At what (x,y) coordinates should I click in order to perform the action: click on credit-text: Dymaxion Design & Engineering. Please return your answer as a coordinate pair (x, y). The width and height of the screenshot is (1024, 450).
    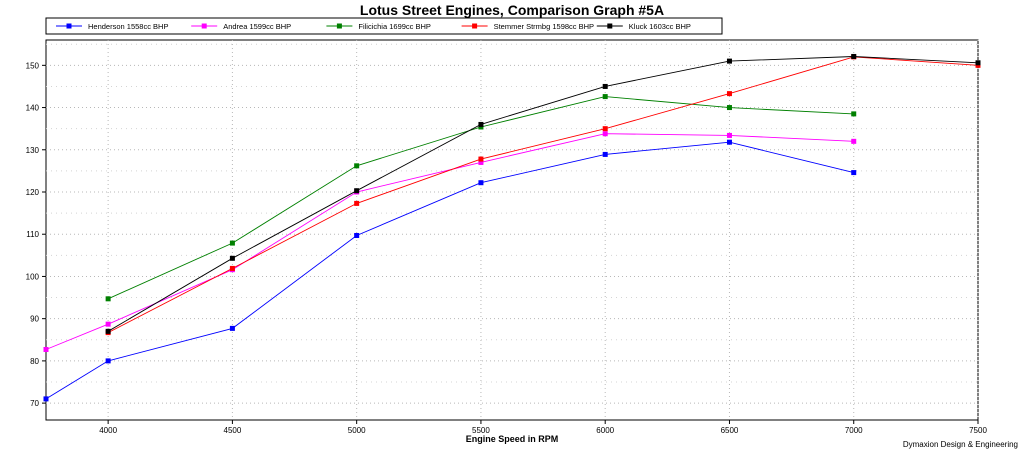
    Looking at the image, I should click on (960, 444).